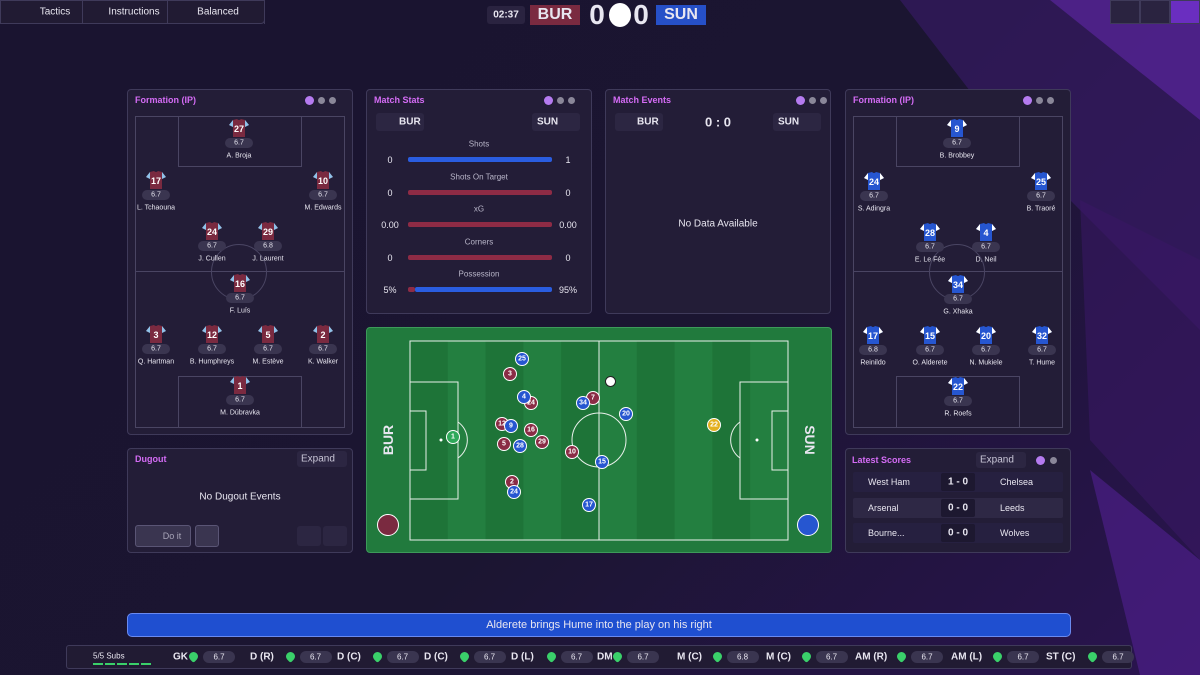 The image size is (1200, 675). What do you see at coordinates (873, 363) in the screenshot?
I see `player-name: Reinildo` at bounding box center [873, 363].